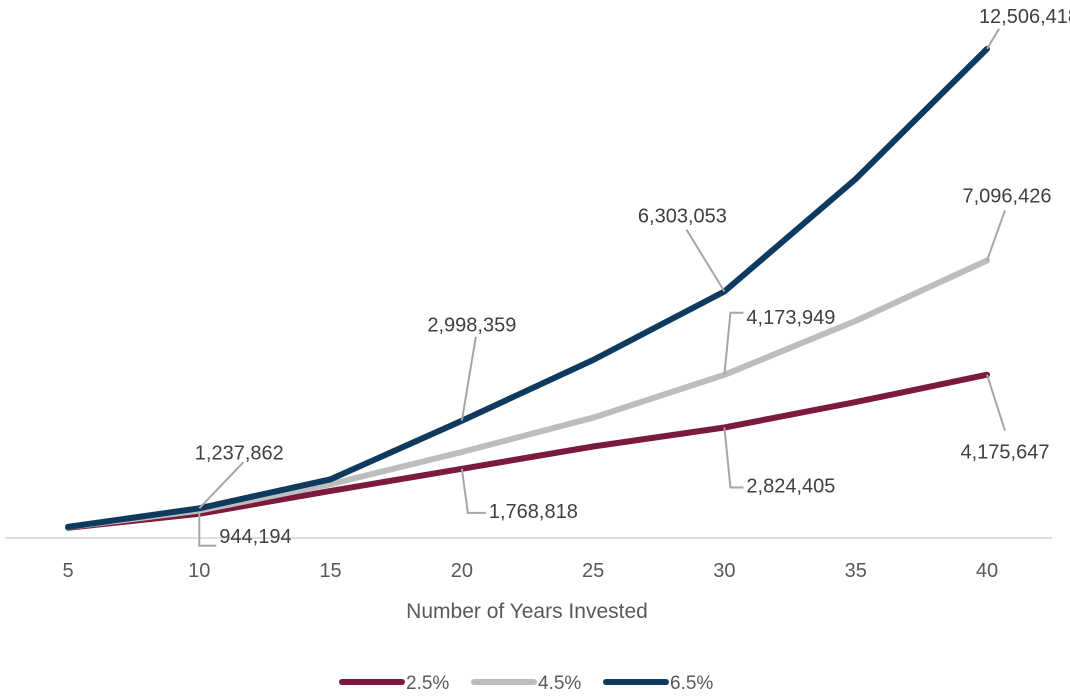 This screenshot has height=697, width=1070. Describe the element at coordinates (394, 683) in the screenshot. I see `legend-item: 2.5%` at that location.